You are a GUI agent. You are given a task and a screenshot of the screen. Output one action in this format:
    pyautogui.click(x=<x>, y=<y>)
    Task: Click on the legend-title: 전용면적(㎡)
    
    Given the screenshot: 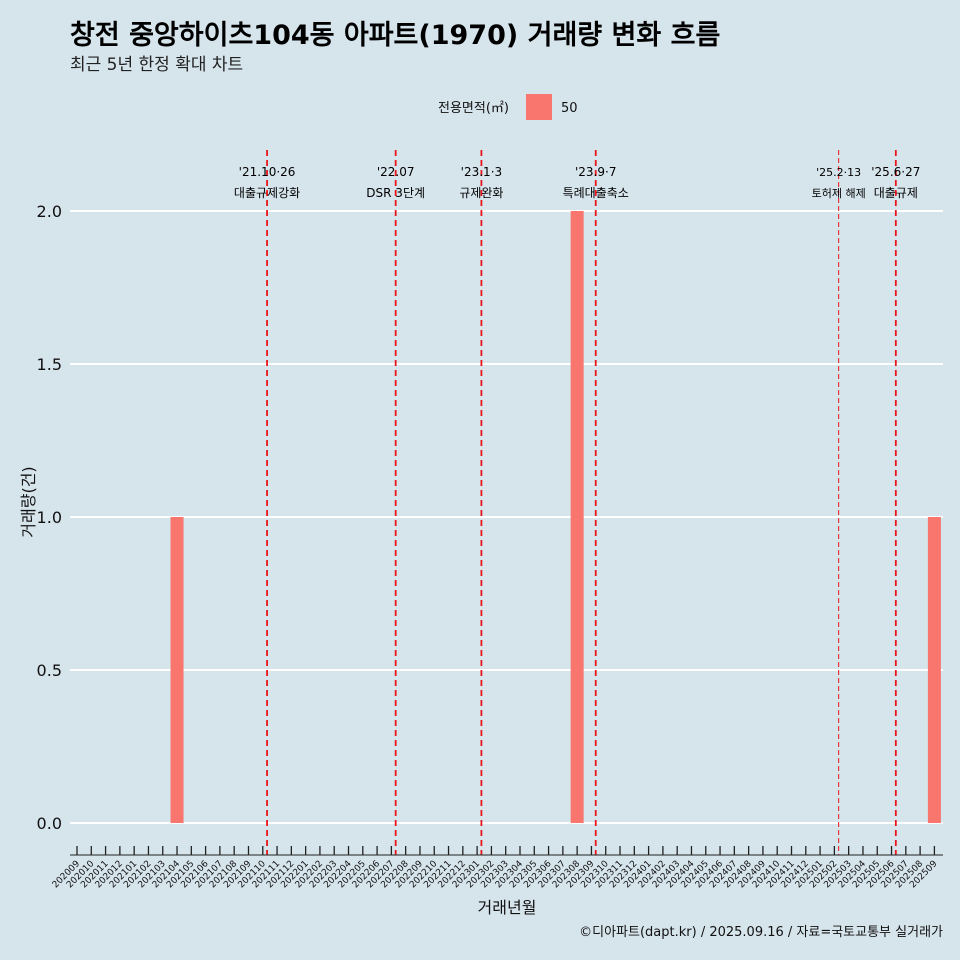 What is the action you would take?
    pyautogui.click(x=473, y=108)
    